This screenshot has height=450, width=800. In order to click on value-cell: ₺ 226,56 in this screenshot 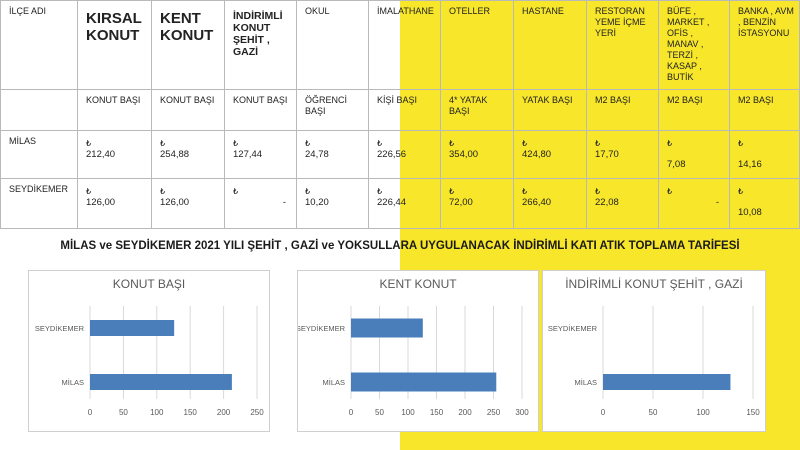, I will do `click(404, 154)`.